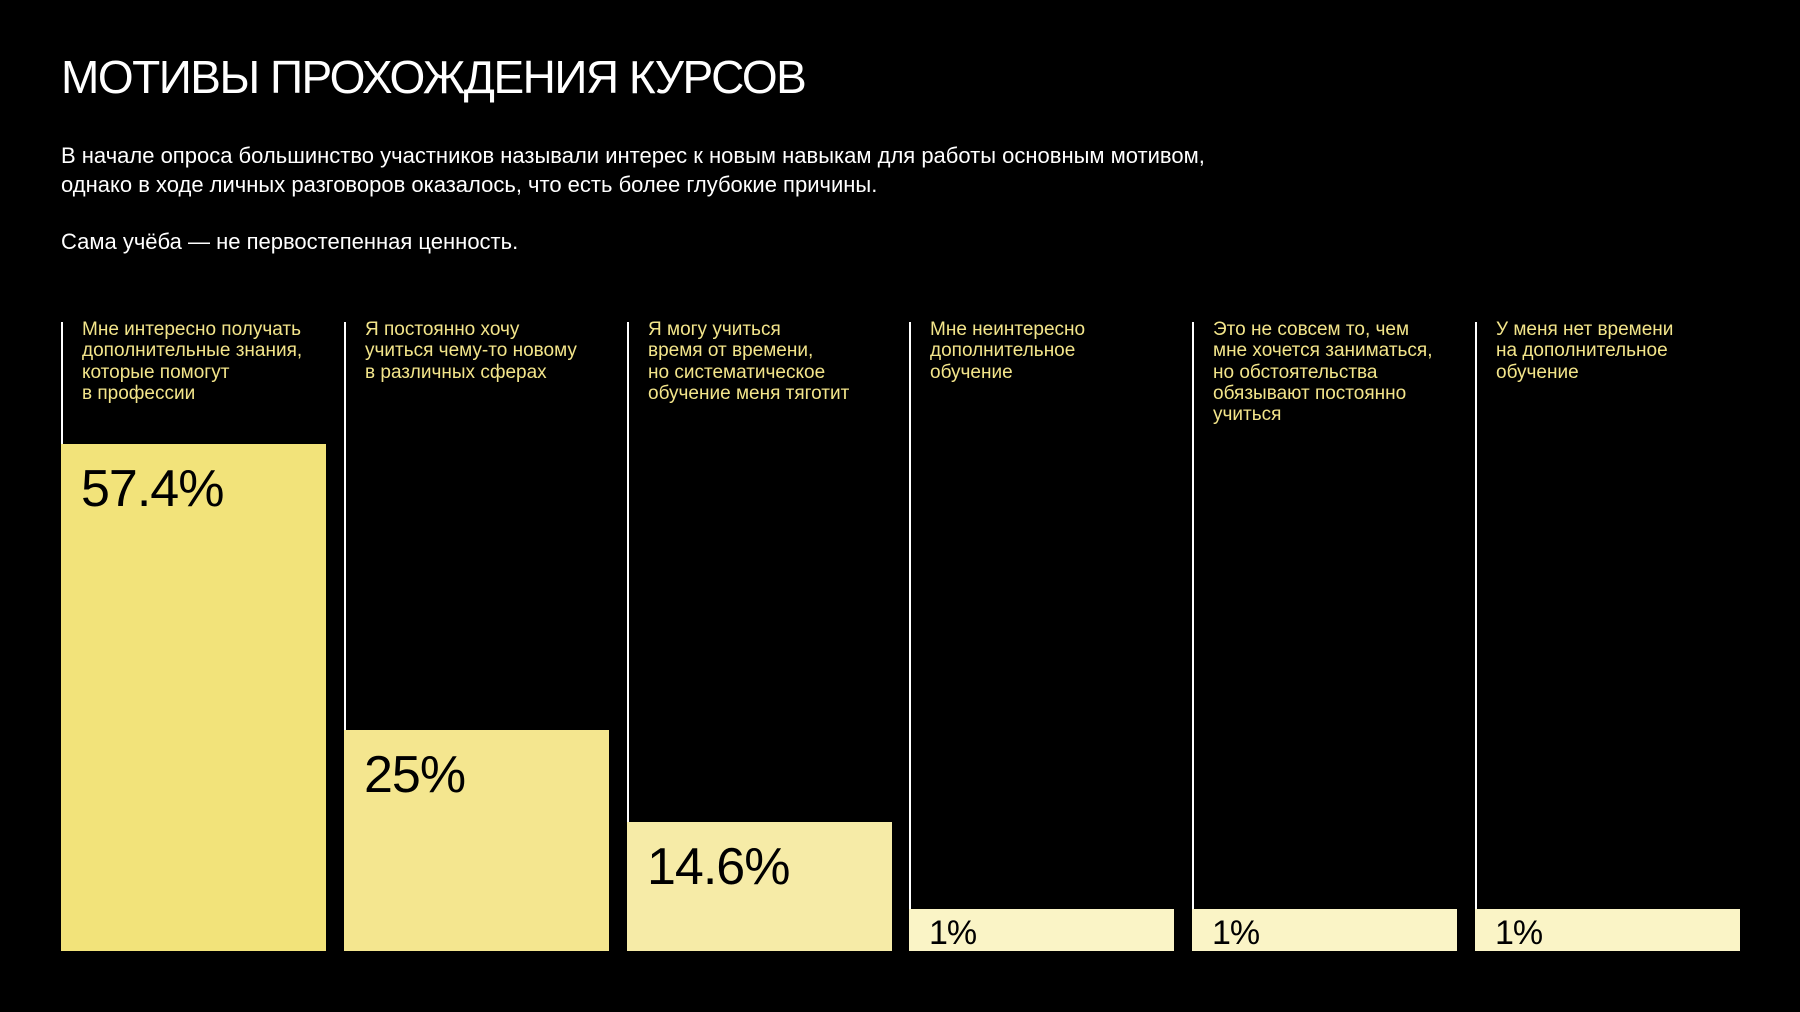  Describe the element at coordinates (1519, 933) in the screenshot. I see `bar-value-label-6: 1%` at that location.